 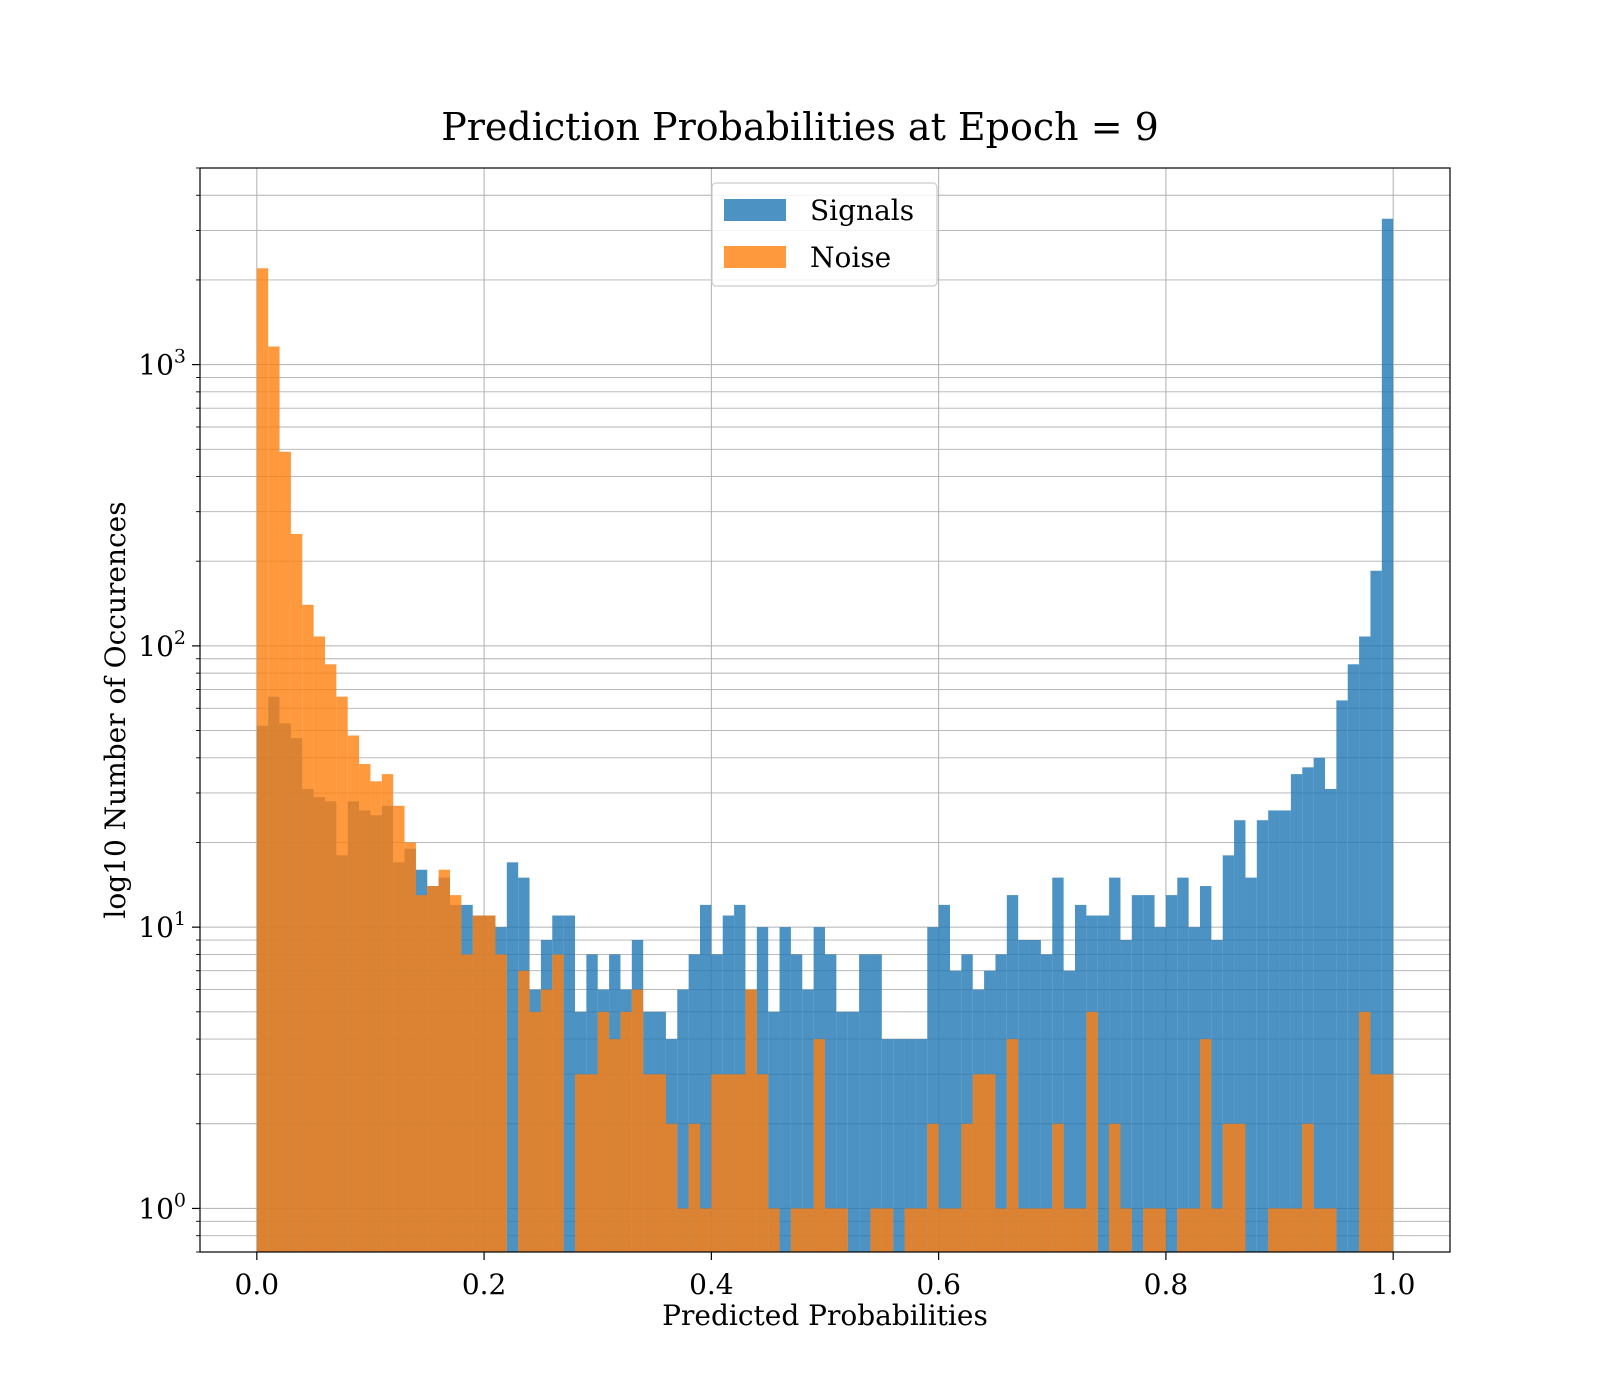 I want to click on x-tick-label: 0.6, so click(x=938, y=1284).